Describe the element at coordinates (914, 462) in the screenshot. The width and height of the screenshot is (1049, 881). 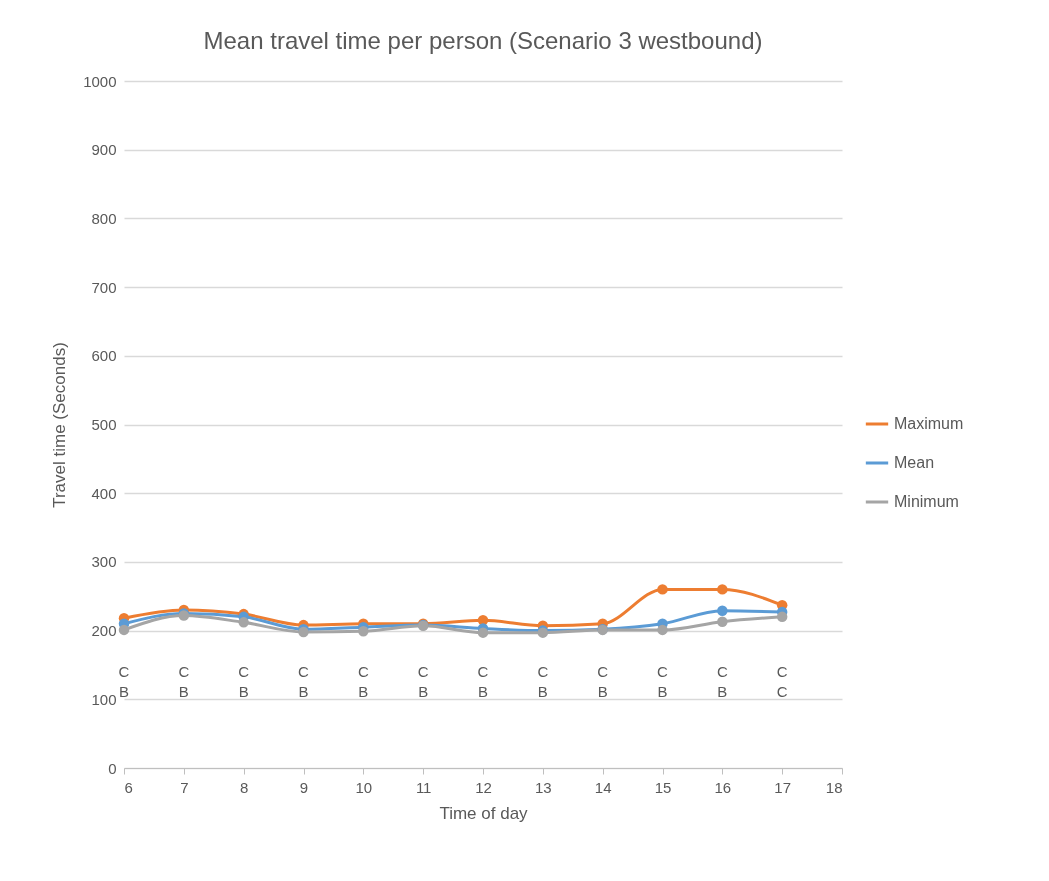
I see `legend-label: Mean` at that location.